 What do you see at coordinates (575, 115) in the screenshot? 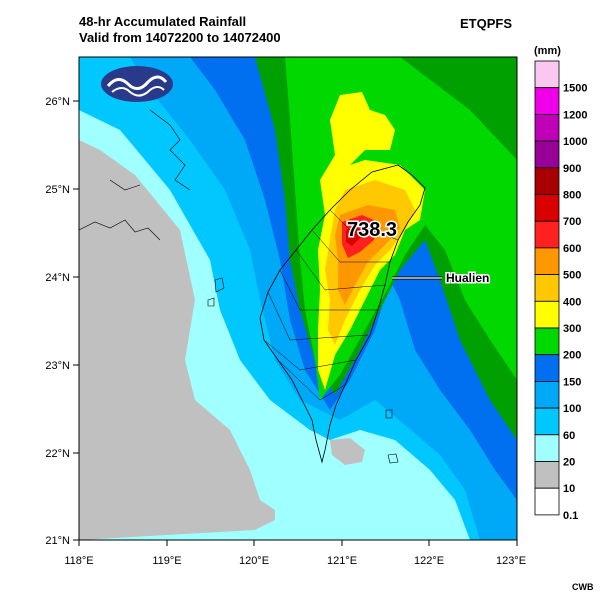
I see `legend-label: 1200` at bounding box center [575, 115].